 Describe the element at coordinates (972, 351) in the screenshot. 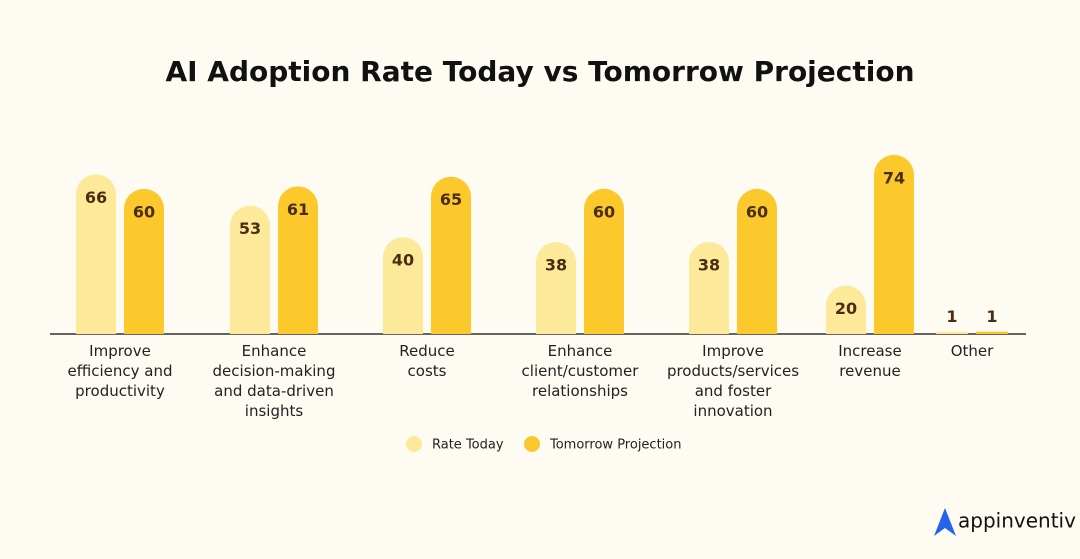

I see `x-tick-label: Other` at that location.